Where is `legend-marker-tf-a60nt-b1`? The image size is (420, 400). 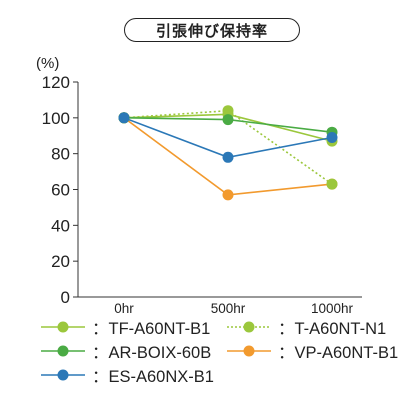 legend-marker-tf-a60nt-b1 is located at coordinates (63, 327).